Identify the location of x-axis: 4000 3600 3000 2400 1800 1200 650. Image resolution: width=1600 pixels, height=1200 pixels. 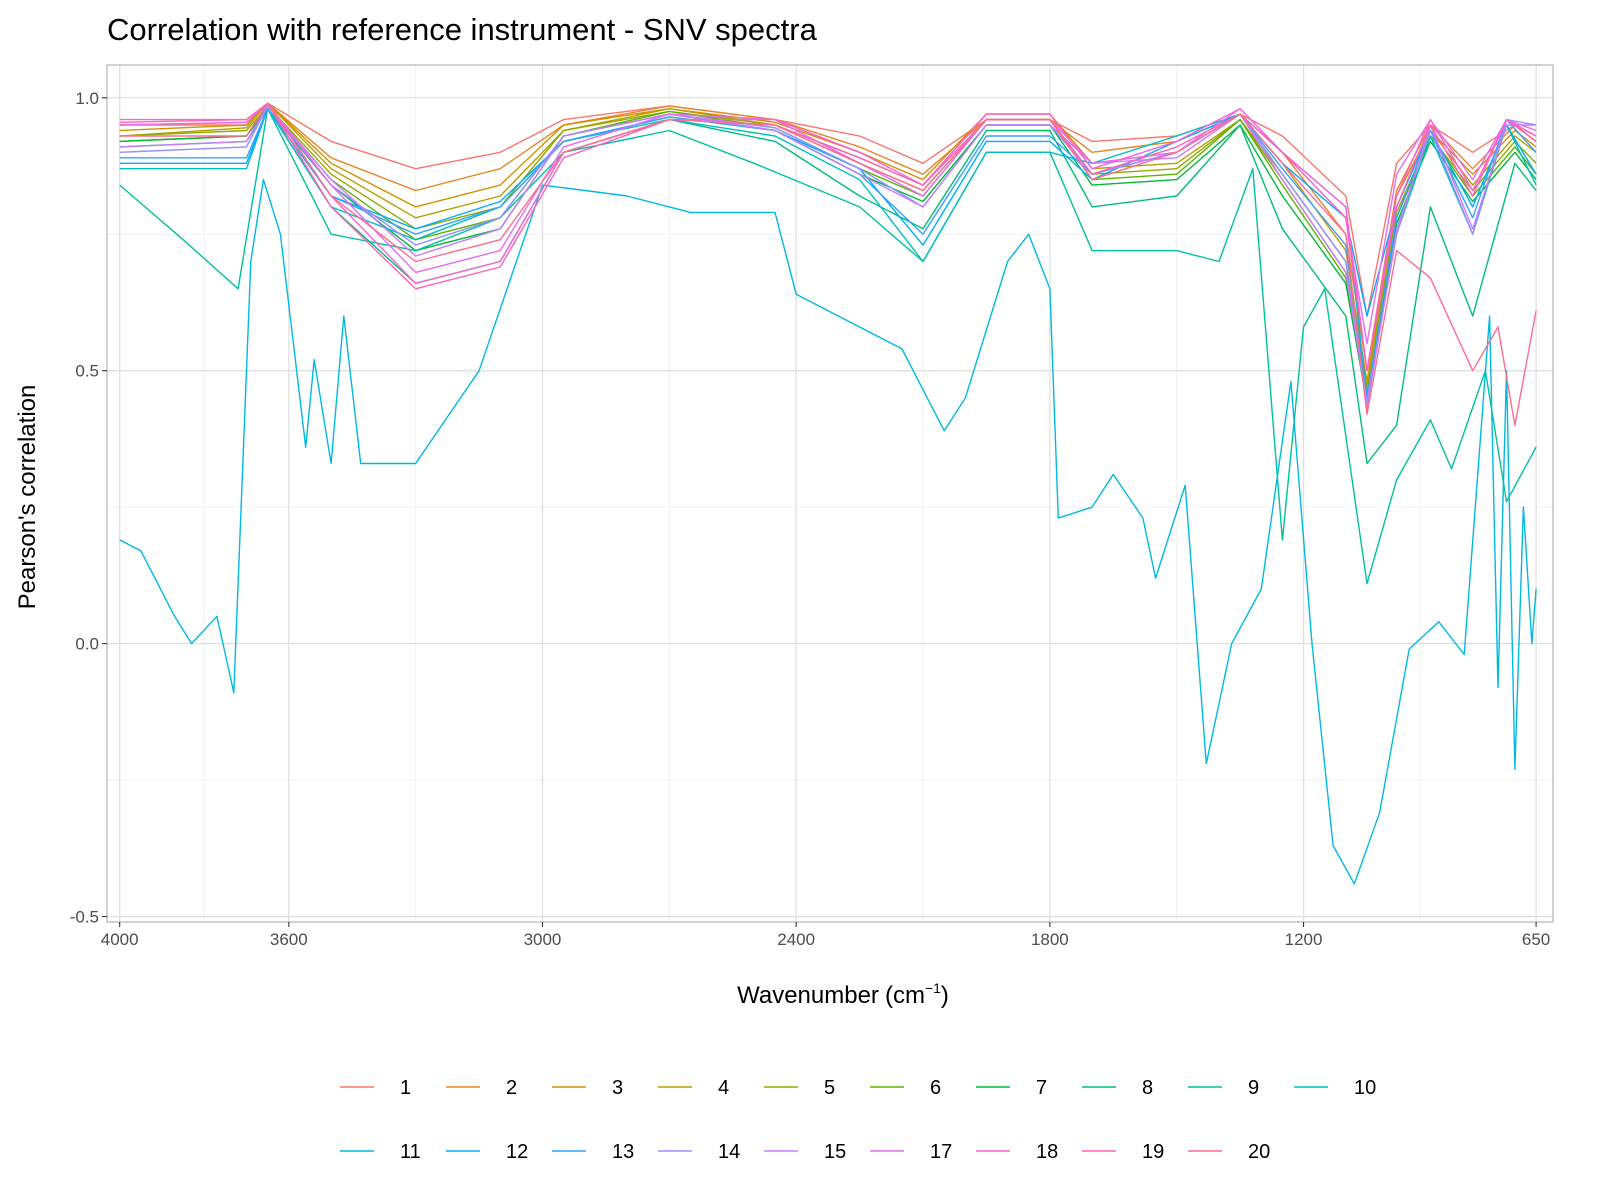
(825, 935).